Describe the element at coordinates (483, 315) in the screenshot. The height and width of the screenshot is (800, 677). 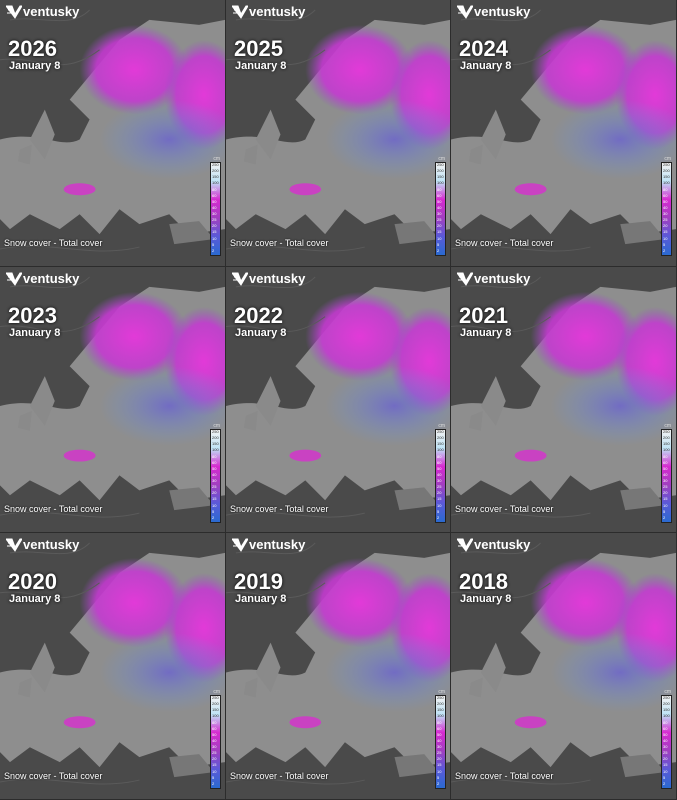
I see `panel-year: 2021` at that location.